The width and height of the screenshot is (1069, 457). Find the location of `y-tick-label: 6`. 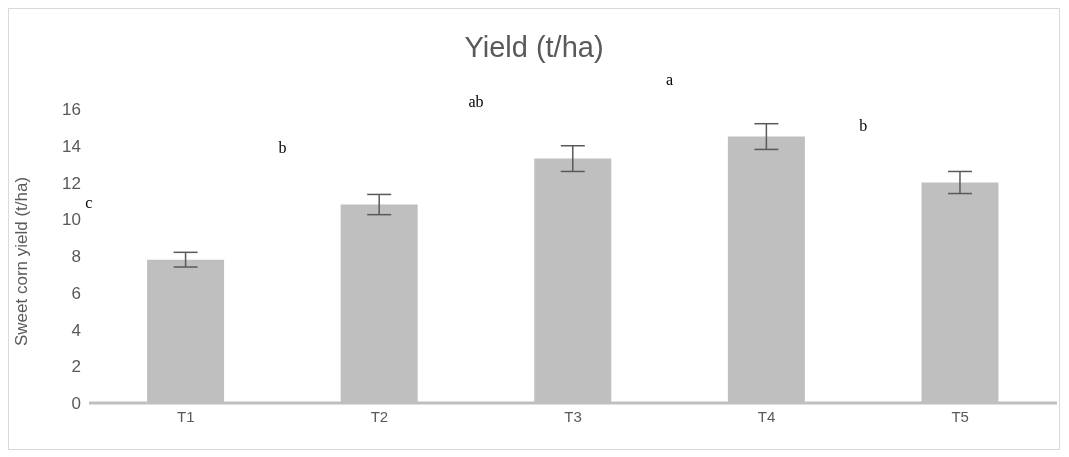

y-tick-label: 6 is located at coordinates (76, 293).